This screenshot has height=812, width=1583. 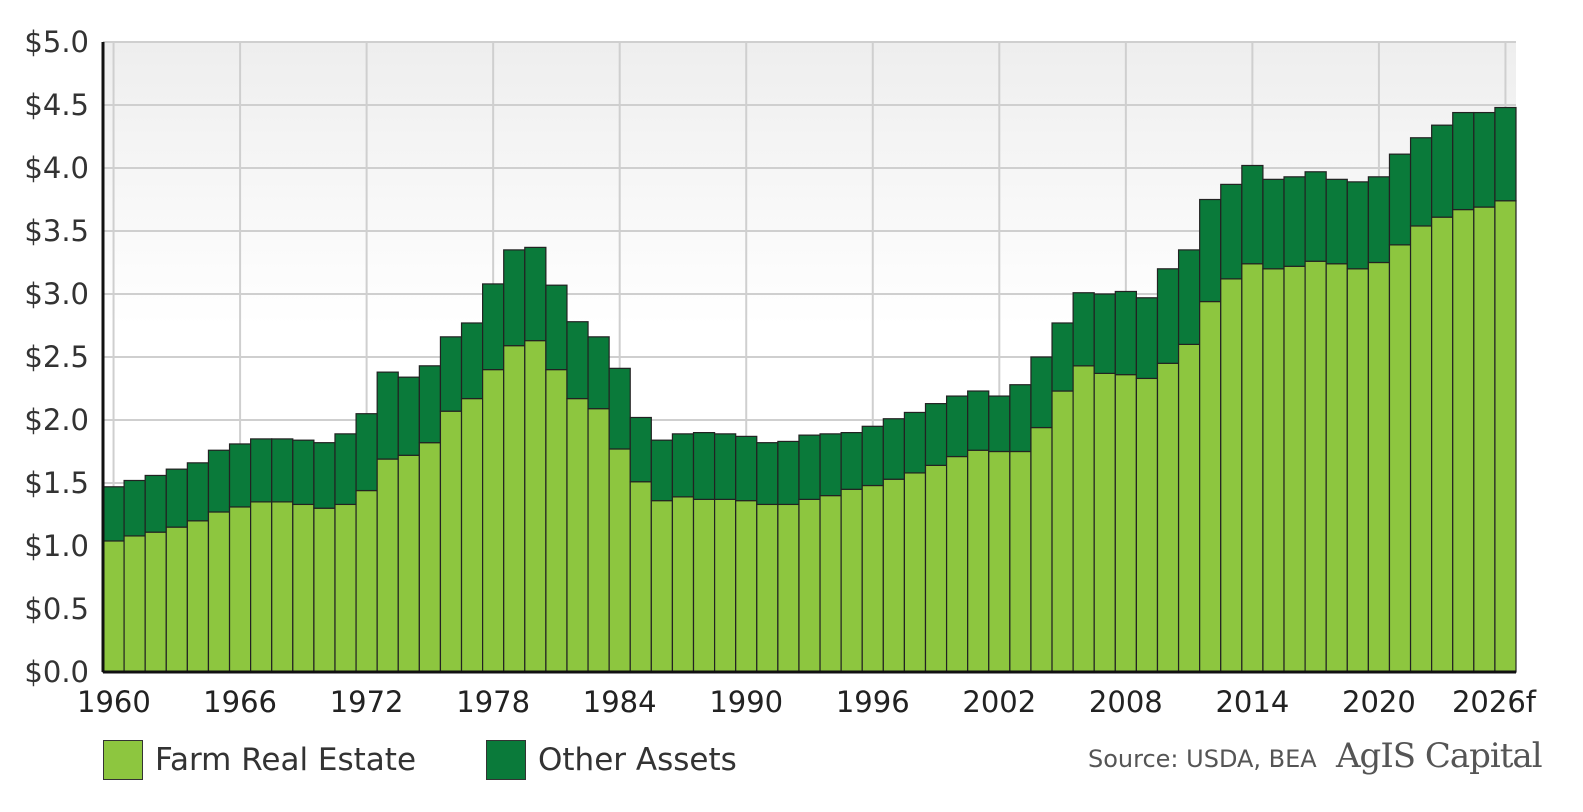 What do you see at coordinates (1336, 468) in the screenshot?
I see `bar-farm-real-estate-2018` at bounding box center [1336, 468].